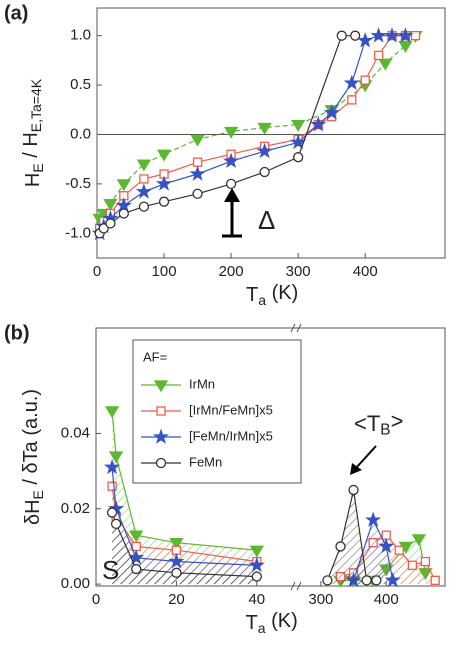  What do you see at coordinates (231, 435) in the screenshot?
I see `legend-label: [FeMn/IrMn]x5` at bounding box center [231, 435].